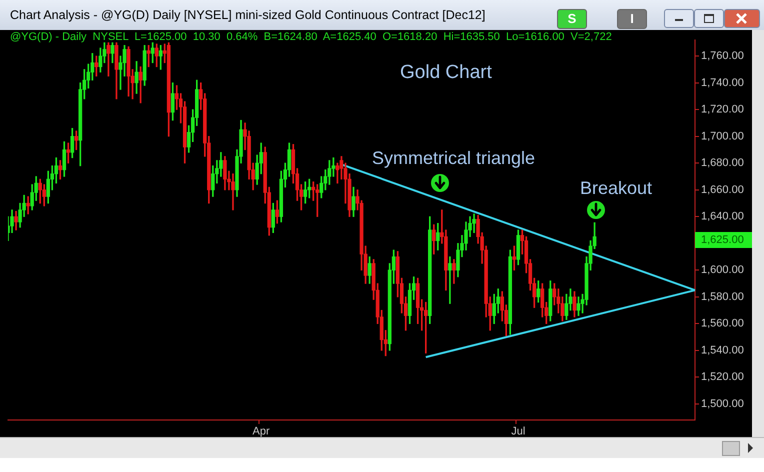  What do you see at coordinates (722, 136) in the screenshot?
I see `y-tick-label: 1,700.00` at bounding box center [722, 136].